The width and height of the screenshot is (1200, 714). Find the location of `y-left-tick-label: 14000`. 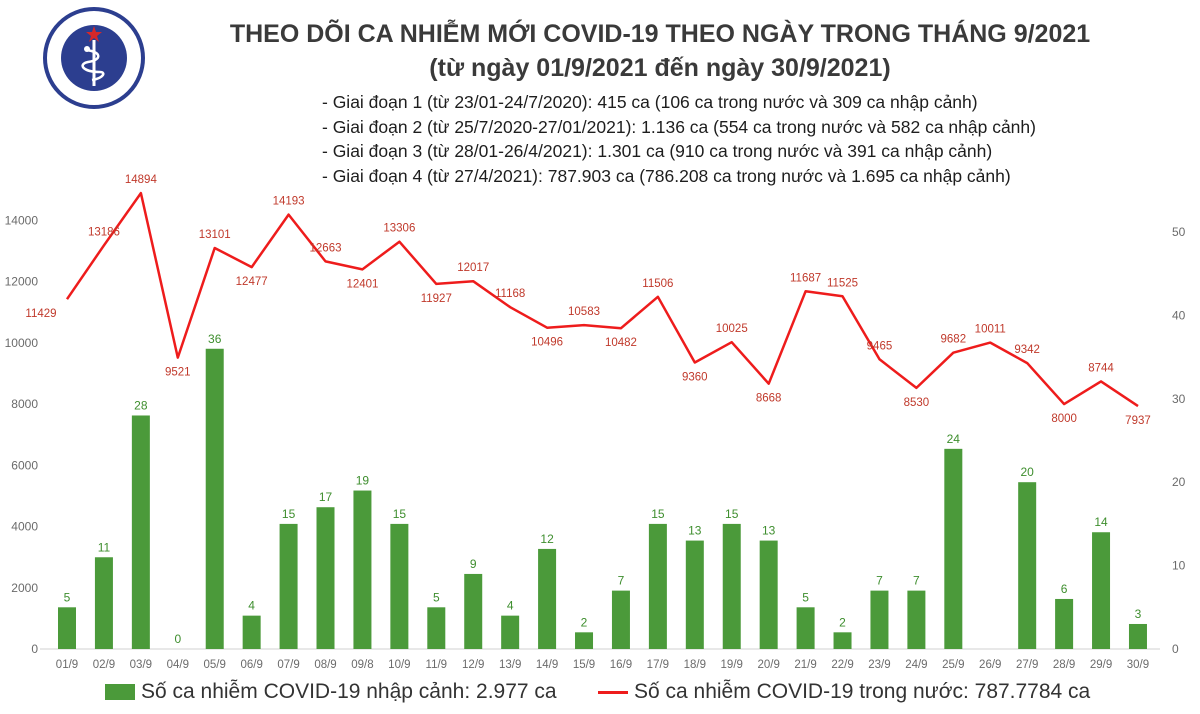

y-left-tick-label: 14000 is located at coordinates (22, 221).